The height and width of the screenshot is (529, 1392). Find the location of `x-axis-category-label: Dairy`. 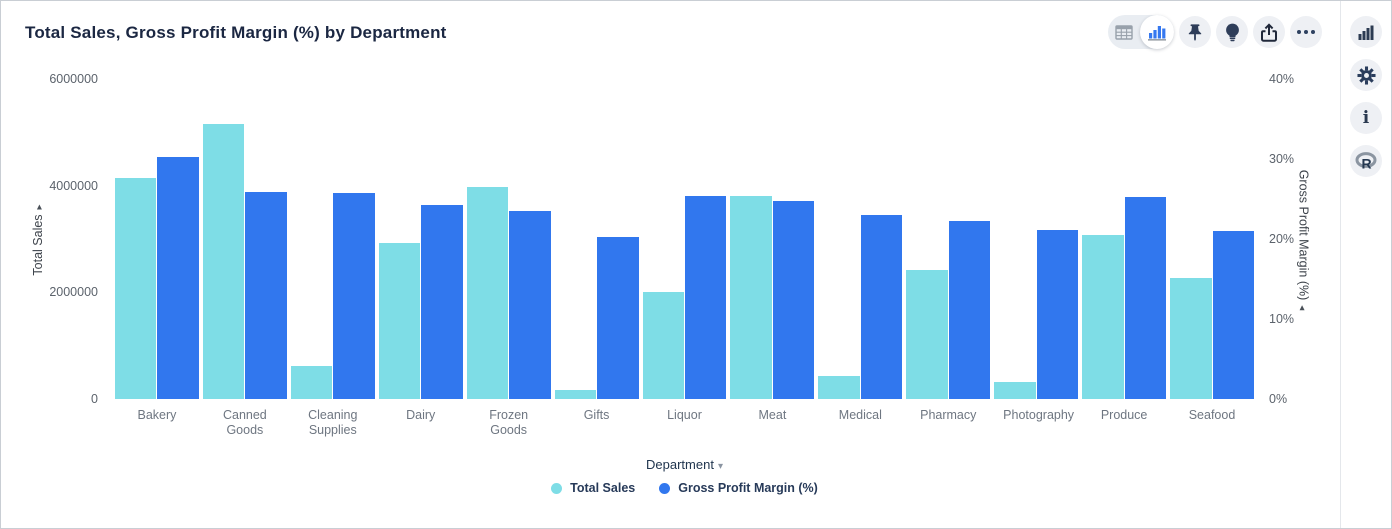

x-axis-category-label: Dairy is located at coordinates (421, 415).